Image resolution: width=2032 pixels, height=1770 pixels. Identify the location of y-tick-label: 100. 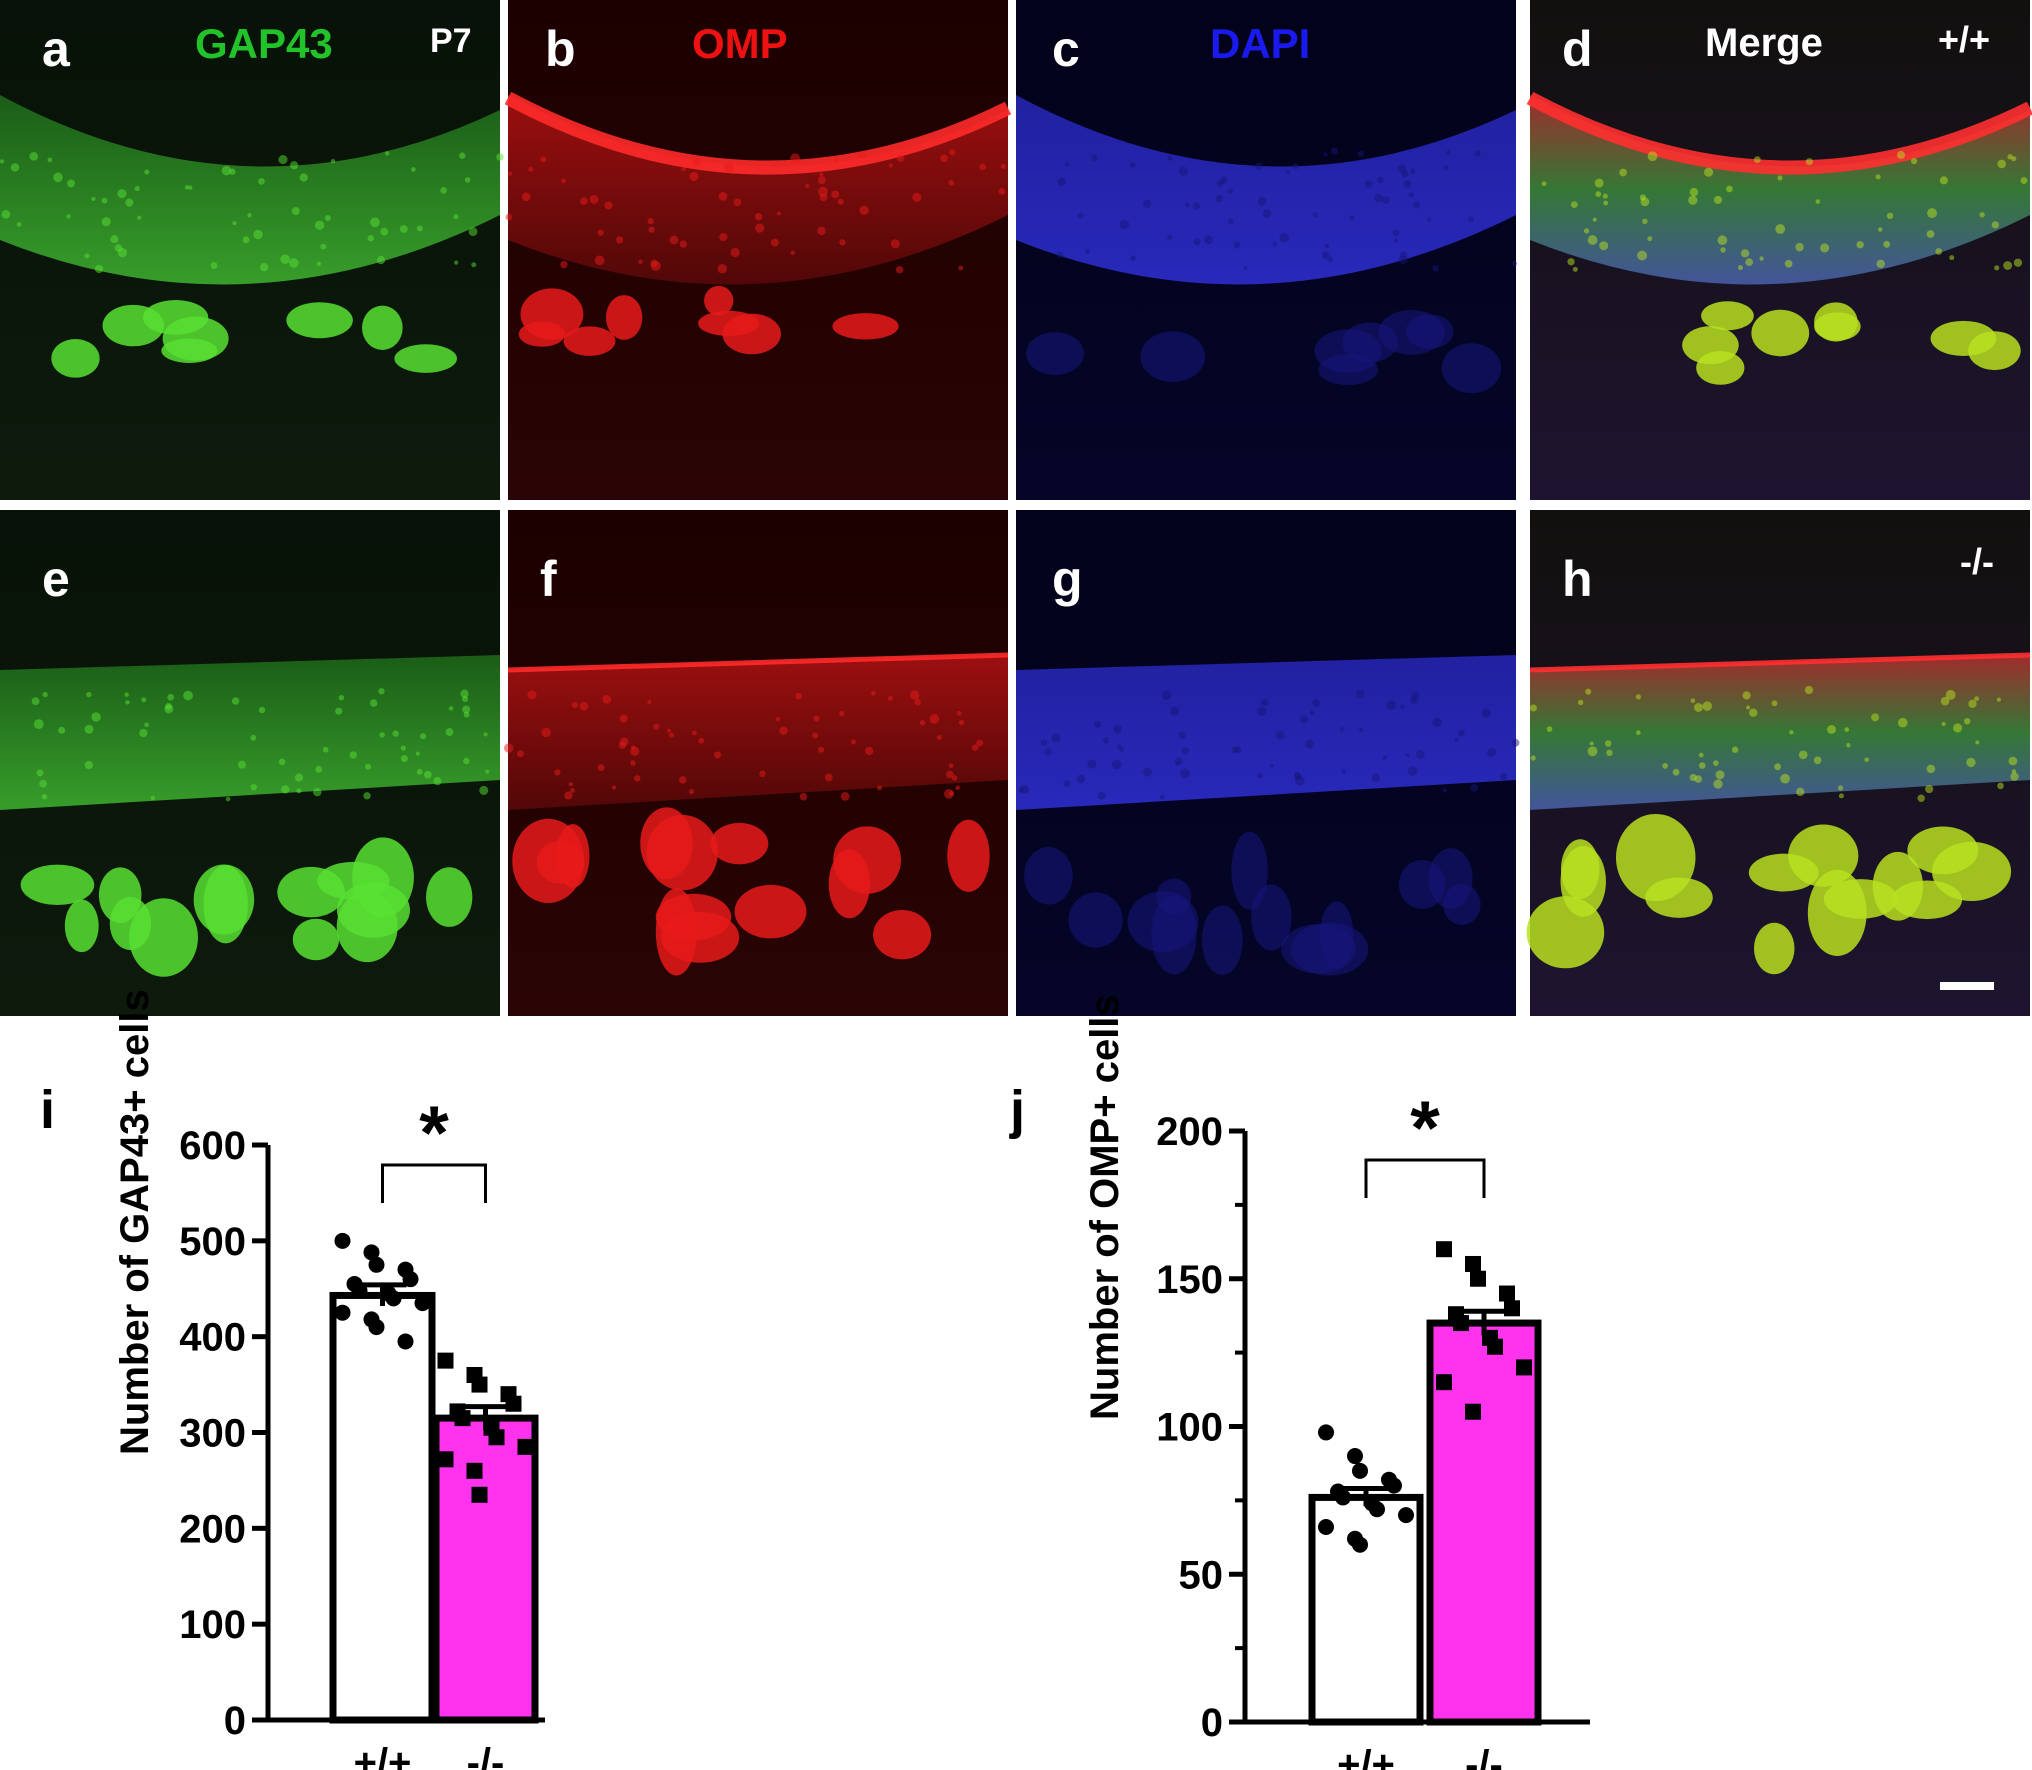
(1189, 1428).